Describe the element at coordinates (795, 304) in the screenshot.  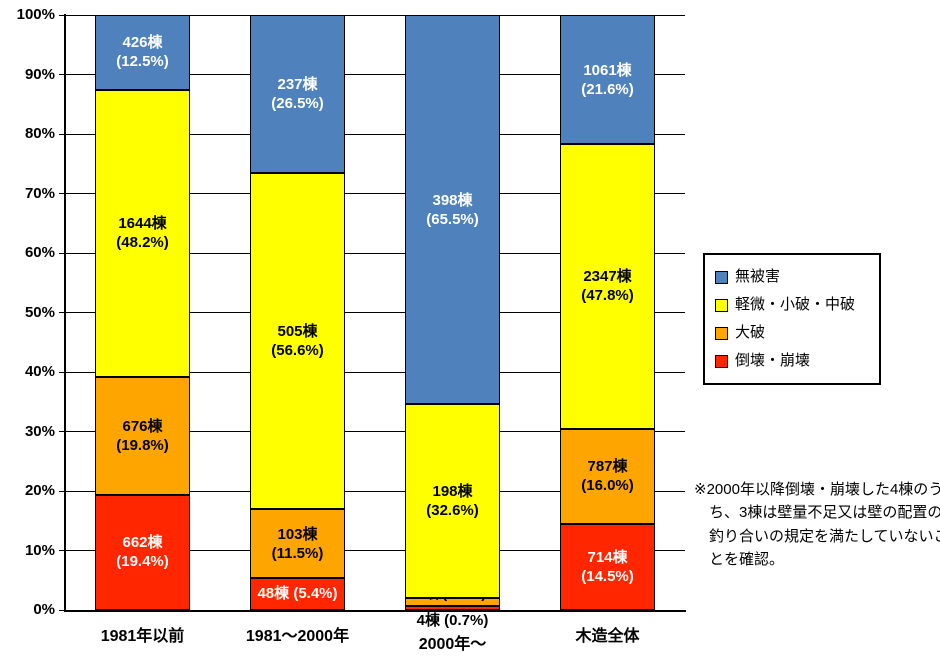
I see `legend-label: 軽微・小破・中破` at that location.